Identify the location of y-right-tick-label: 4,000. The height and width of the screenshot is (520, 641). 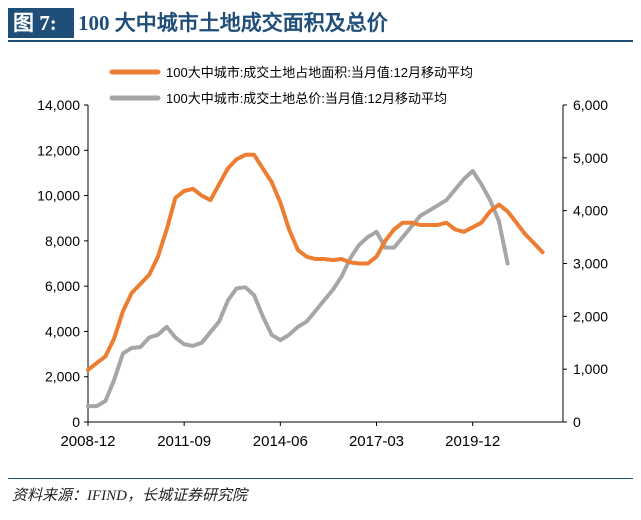
(590, 211).